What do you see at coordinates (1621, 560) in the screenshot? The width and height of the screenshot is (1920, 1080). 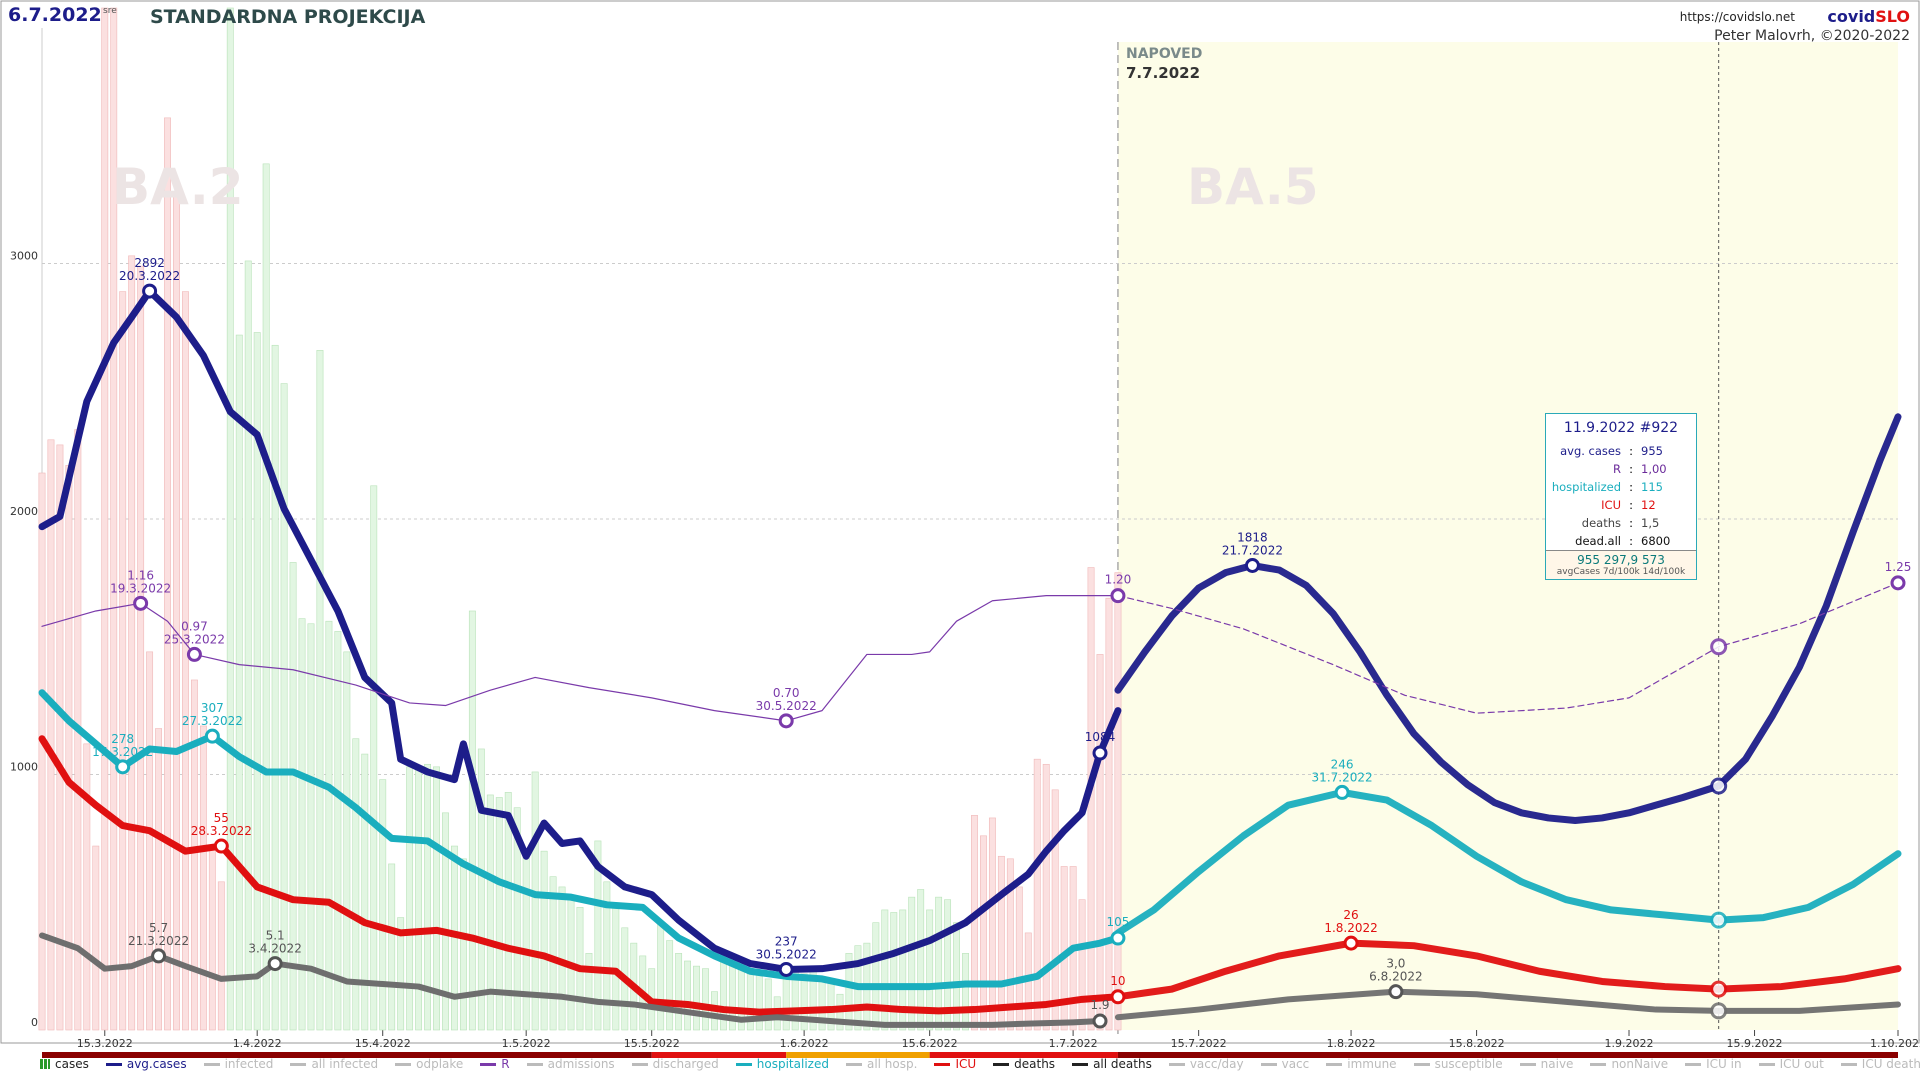 I see `tooltip-foot-values: 955 297,9 573` at bounding box center [1621, 560].